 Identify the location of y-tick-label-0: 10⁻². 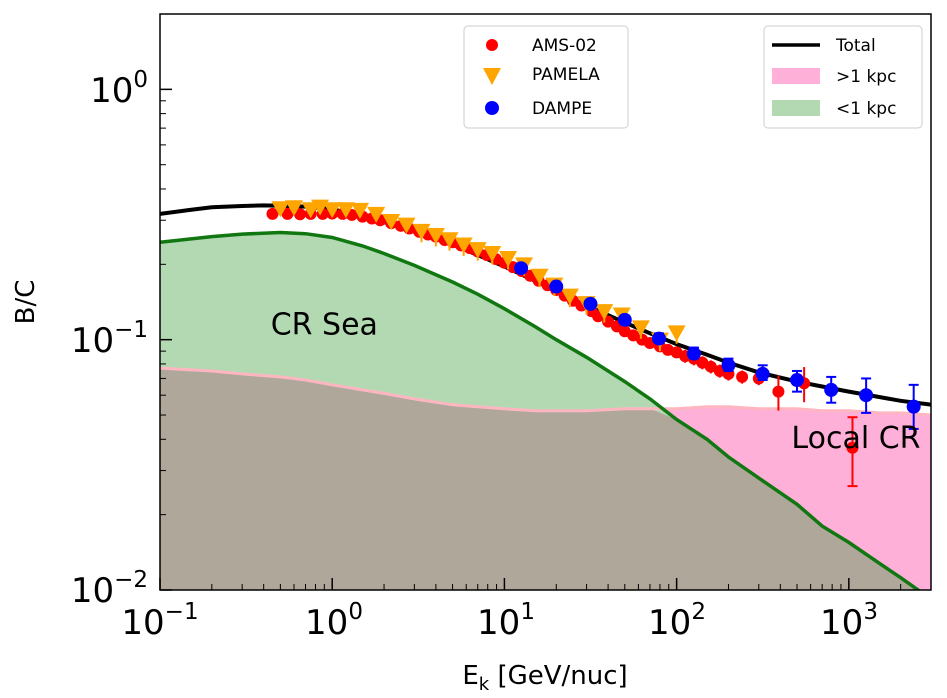
(109, 589).